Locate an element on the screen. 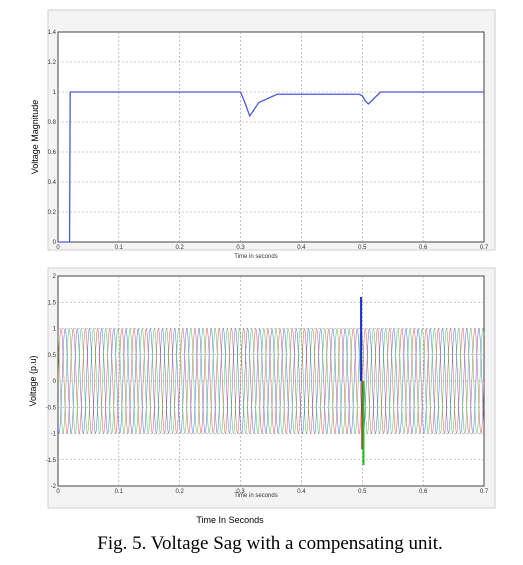 The image size is (523, 565). top-y-ticks: 0 0.2 0.4 0.6 0.8 1 1.2 1.4 is located at coordinates (52, 138).